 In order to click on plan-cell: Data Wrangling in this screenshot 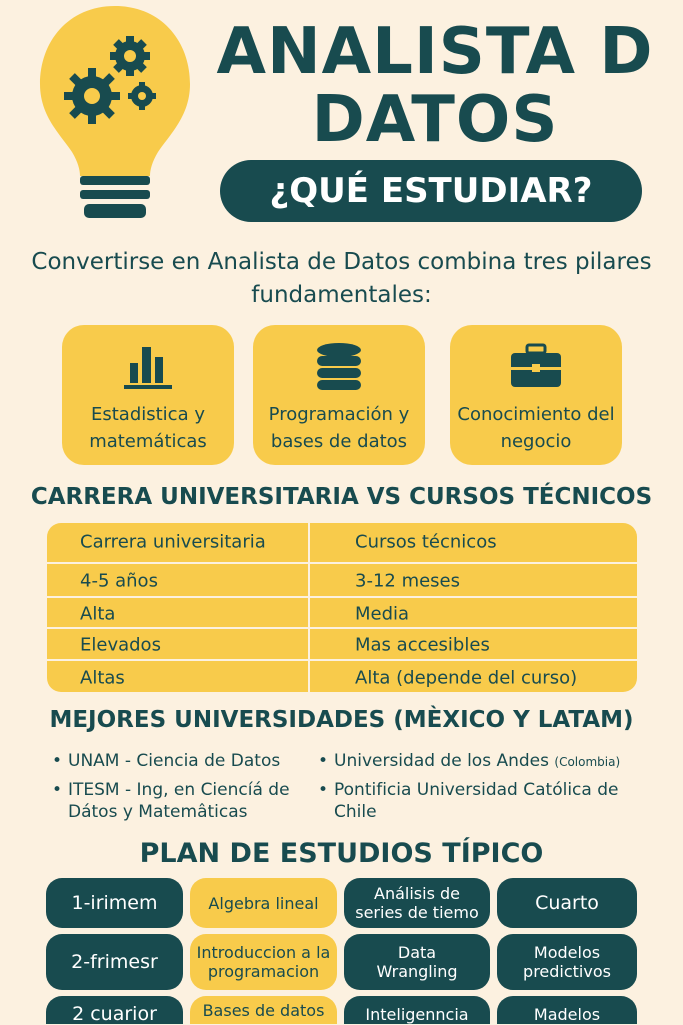, I will do `click(417, 962)`.